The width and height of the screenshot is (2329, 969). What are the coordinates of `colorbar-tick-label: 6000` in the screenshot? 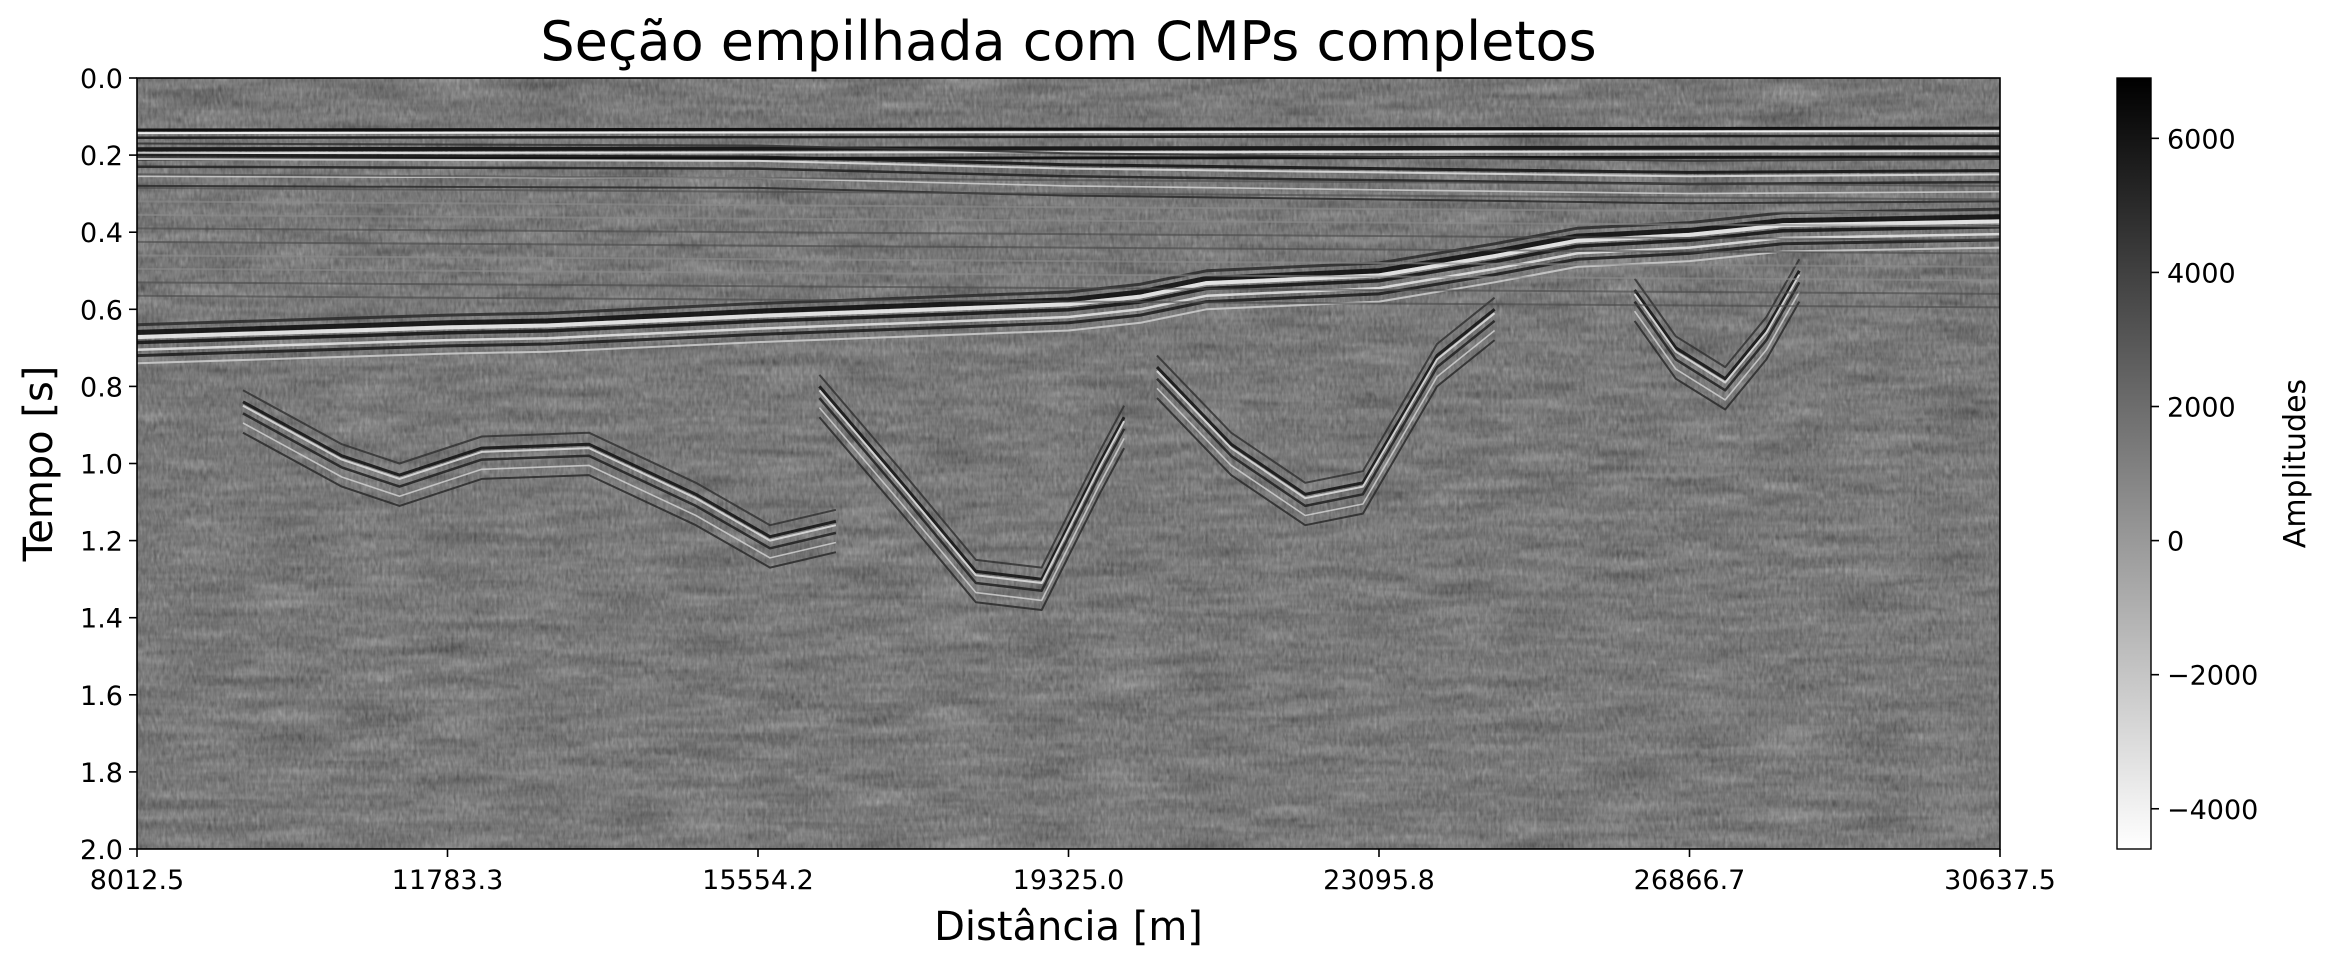 It's located at (2201, 139).